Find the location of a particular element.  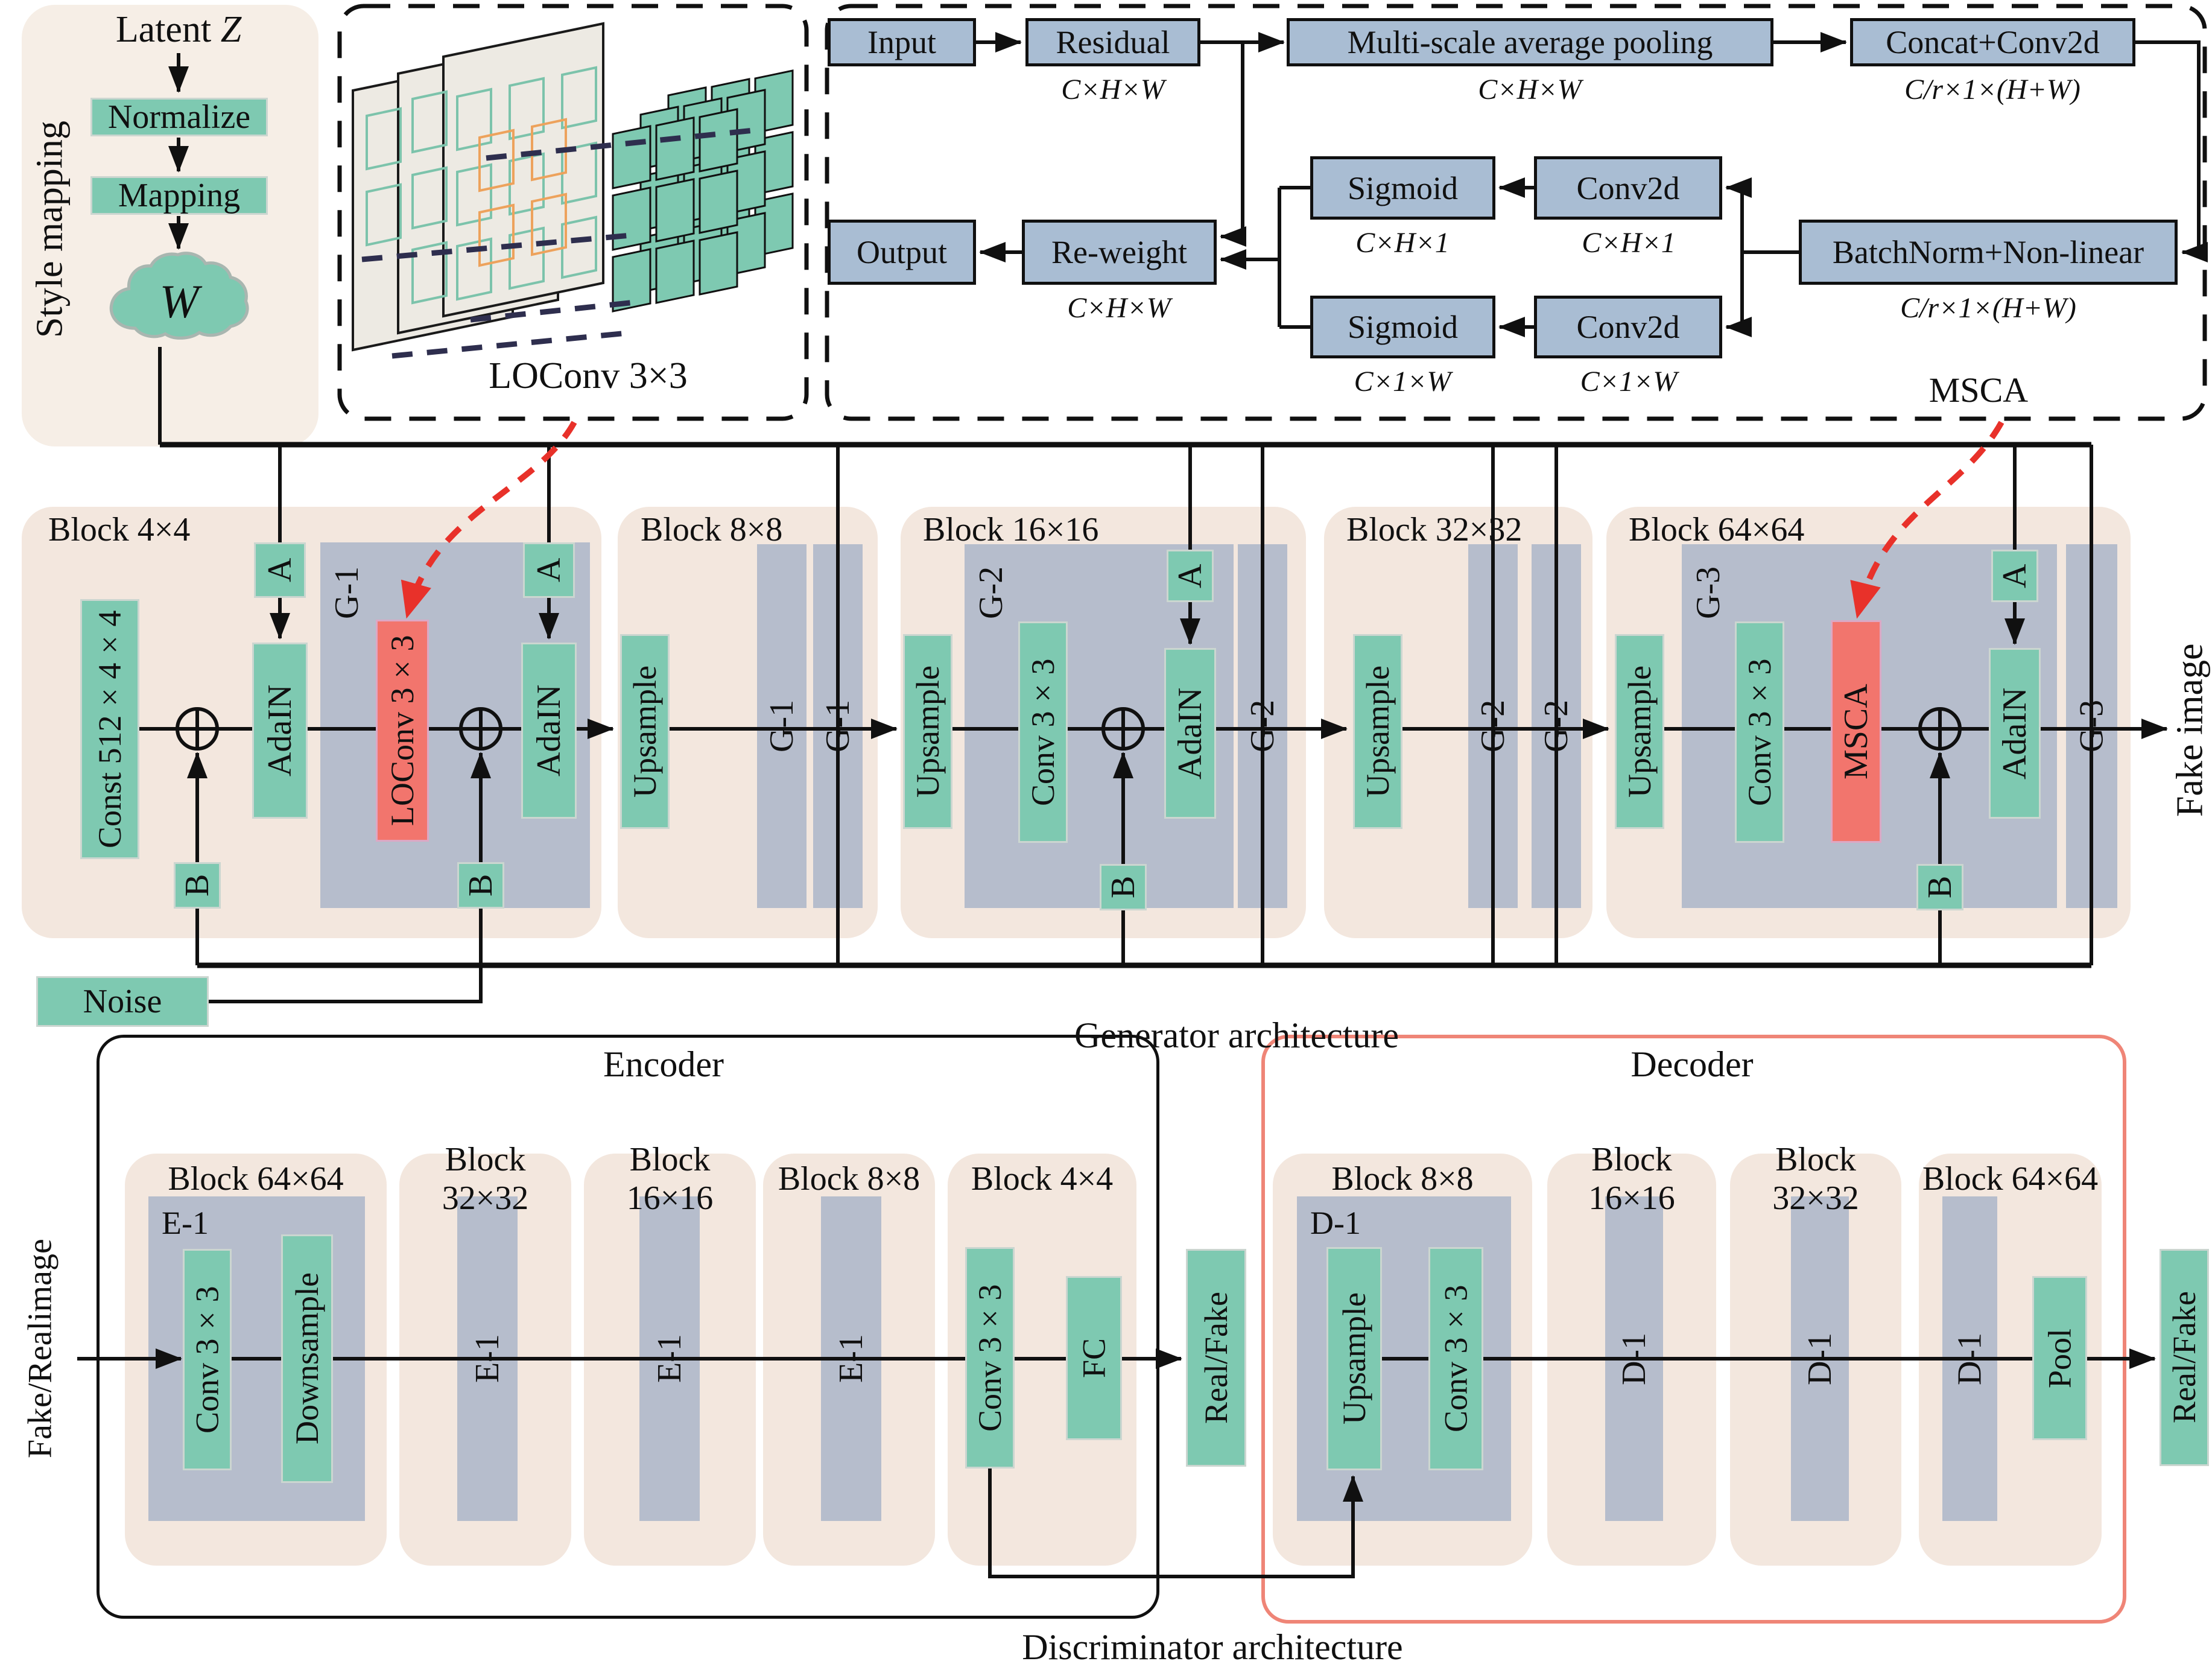

gen-b-16-box: B is located at coordinates (1123, 887).